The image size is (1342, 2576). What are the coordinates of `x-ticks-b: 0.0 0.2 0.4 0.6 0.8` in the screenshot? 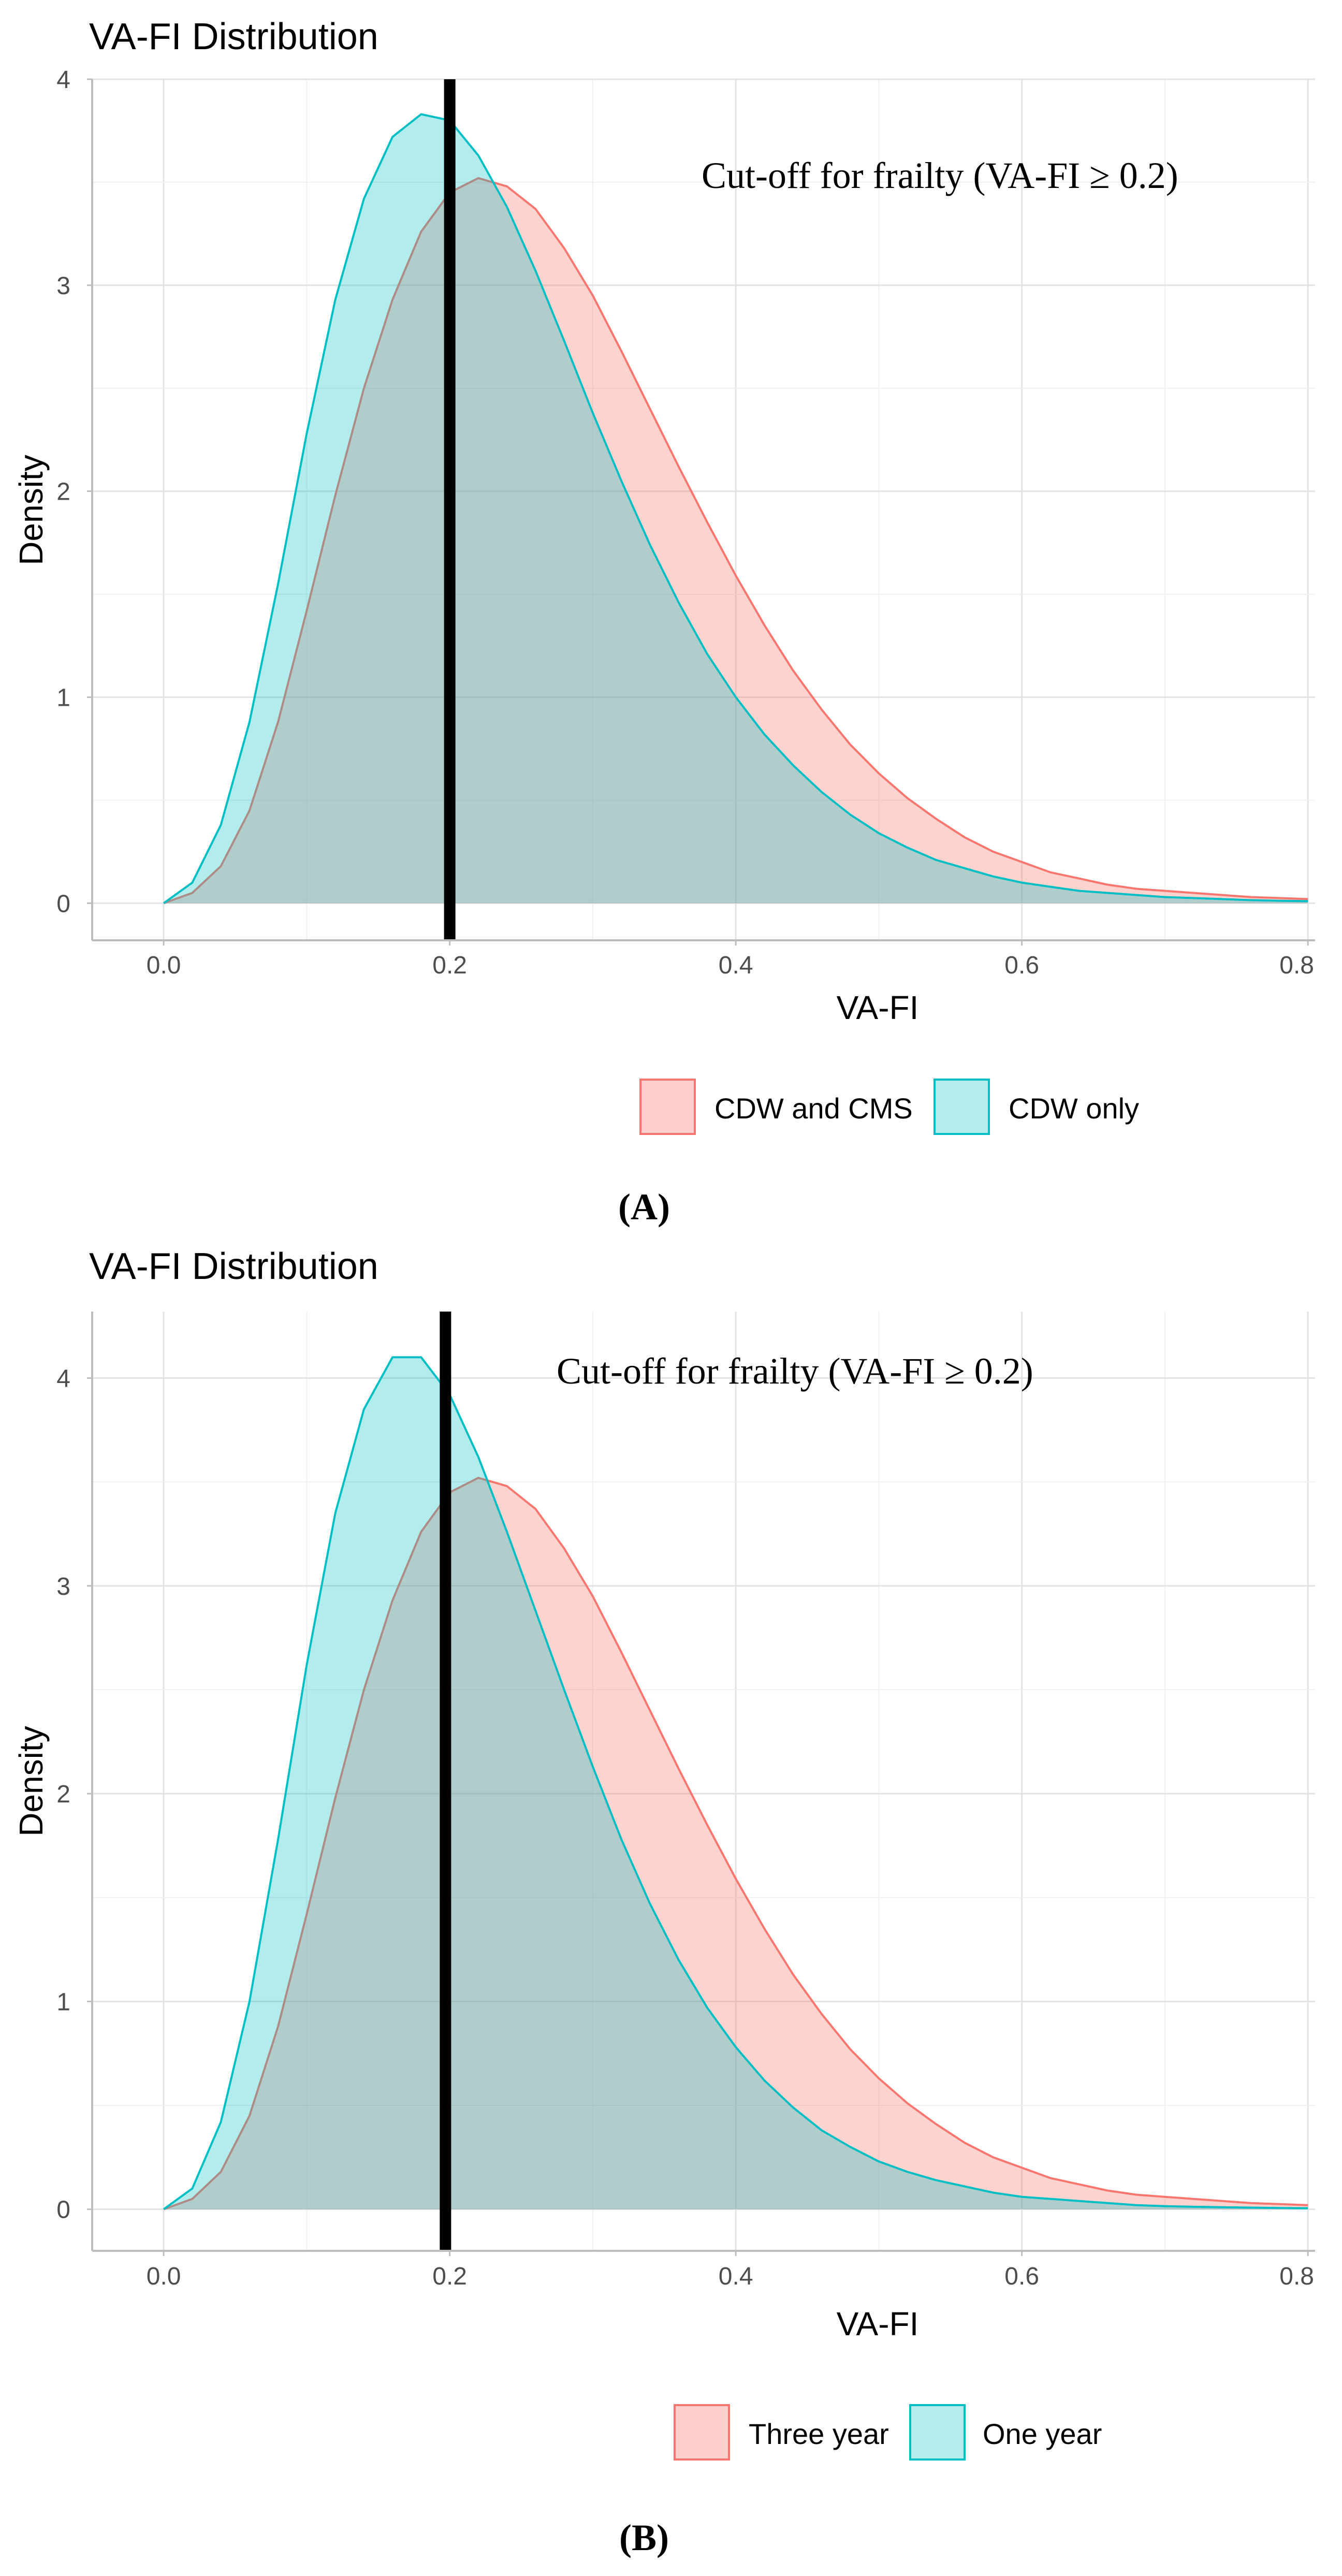 It's located at (730, 2271).